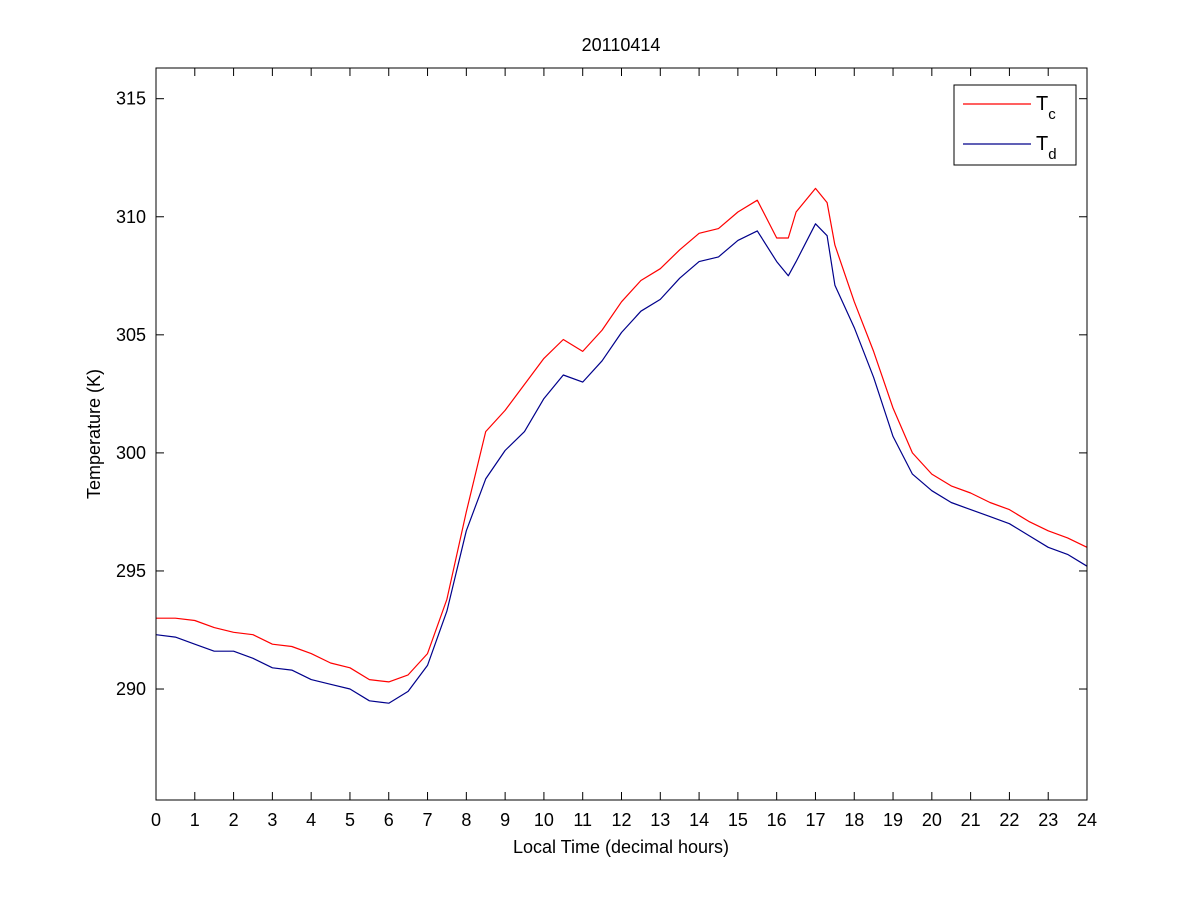  What do you see at coordinates (311, 820) in the screenshot?
I see `x-tick-label: 4` at bounding box center [311, 820].